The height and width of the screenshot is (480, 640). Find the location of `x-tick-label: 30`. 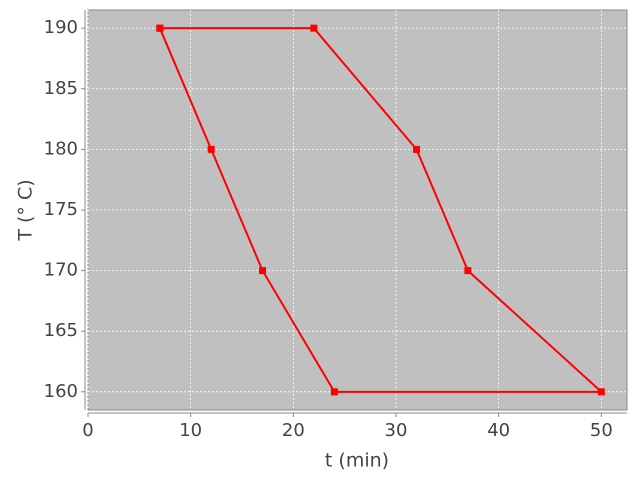

x-tick-label: 30 is located at coordinates (396, 430).